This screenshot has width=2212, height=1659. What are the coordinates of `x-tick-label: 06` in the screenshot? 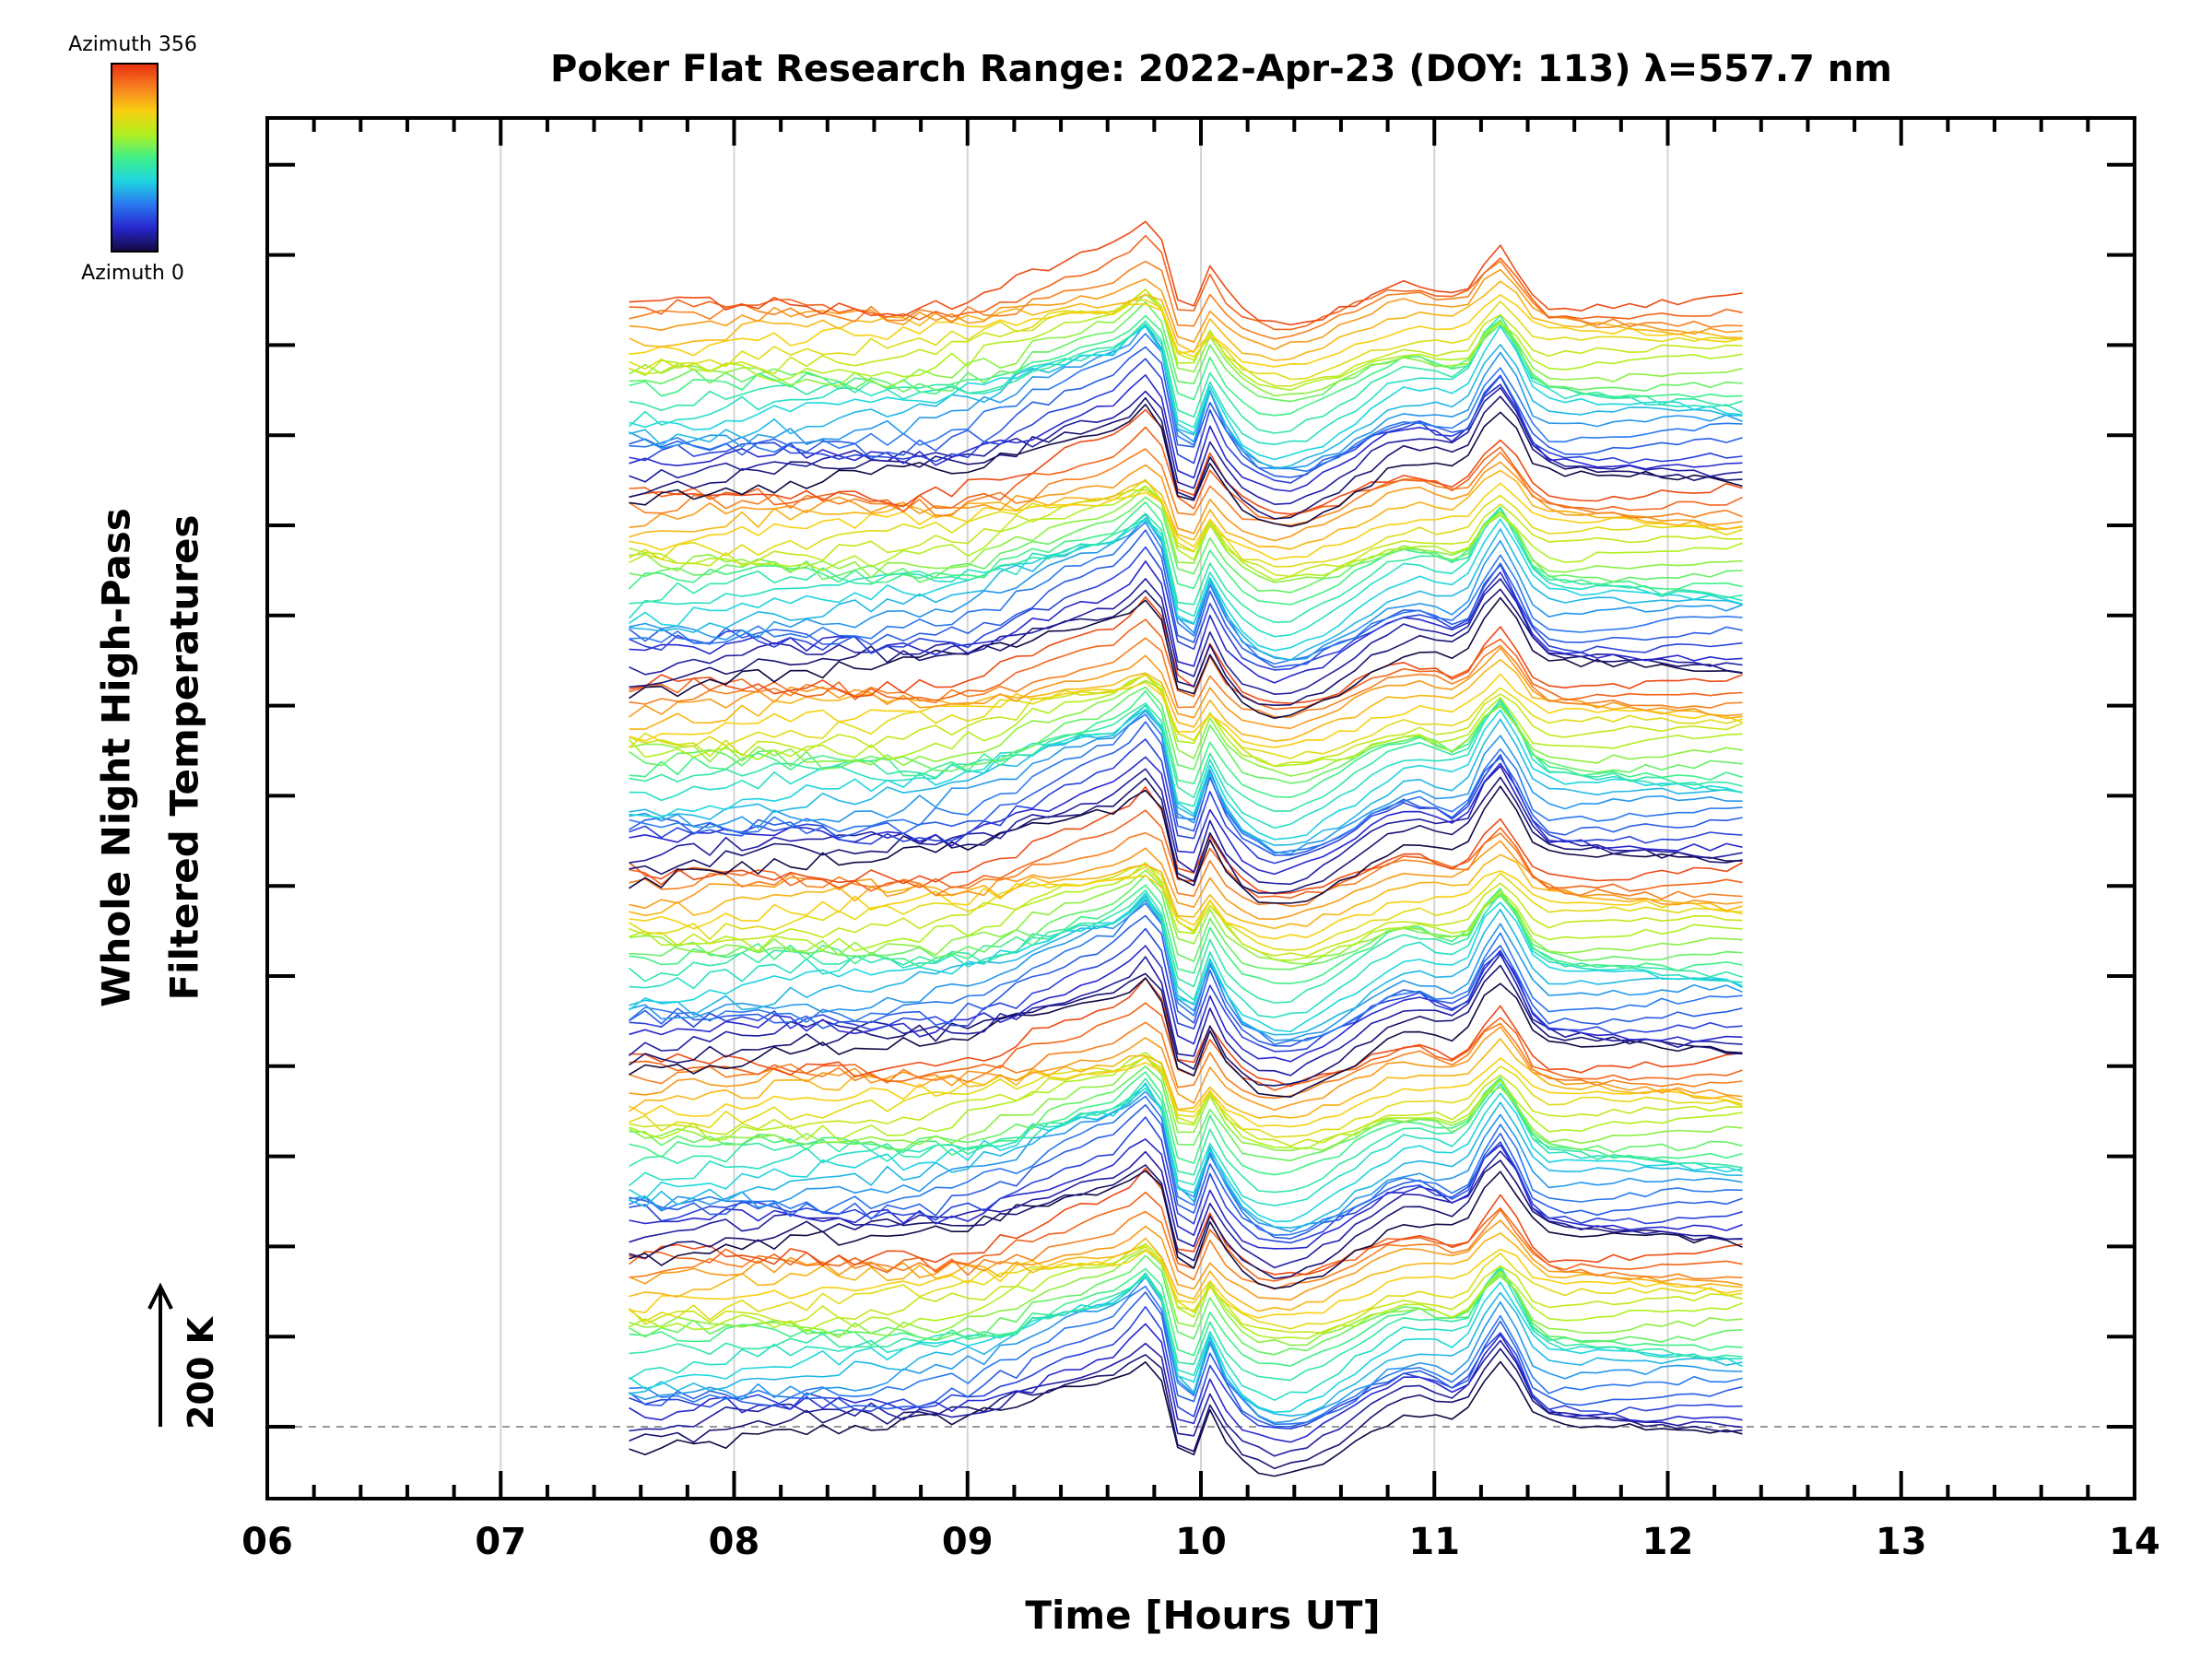 It's located at (267, 1542).